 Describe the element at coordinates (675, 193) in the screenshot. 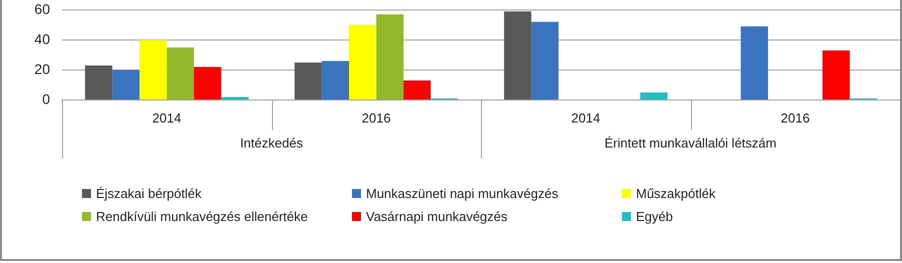

I see `legend-label: Műszakpótlék` at that location.